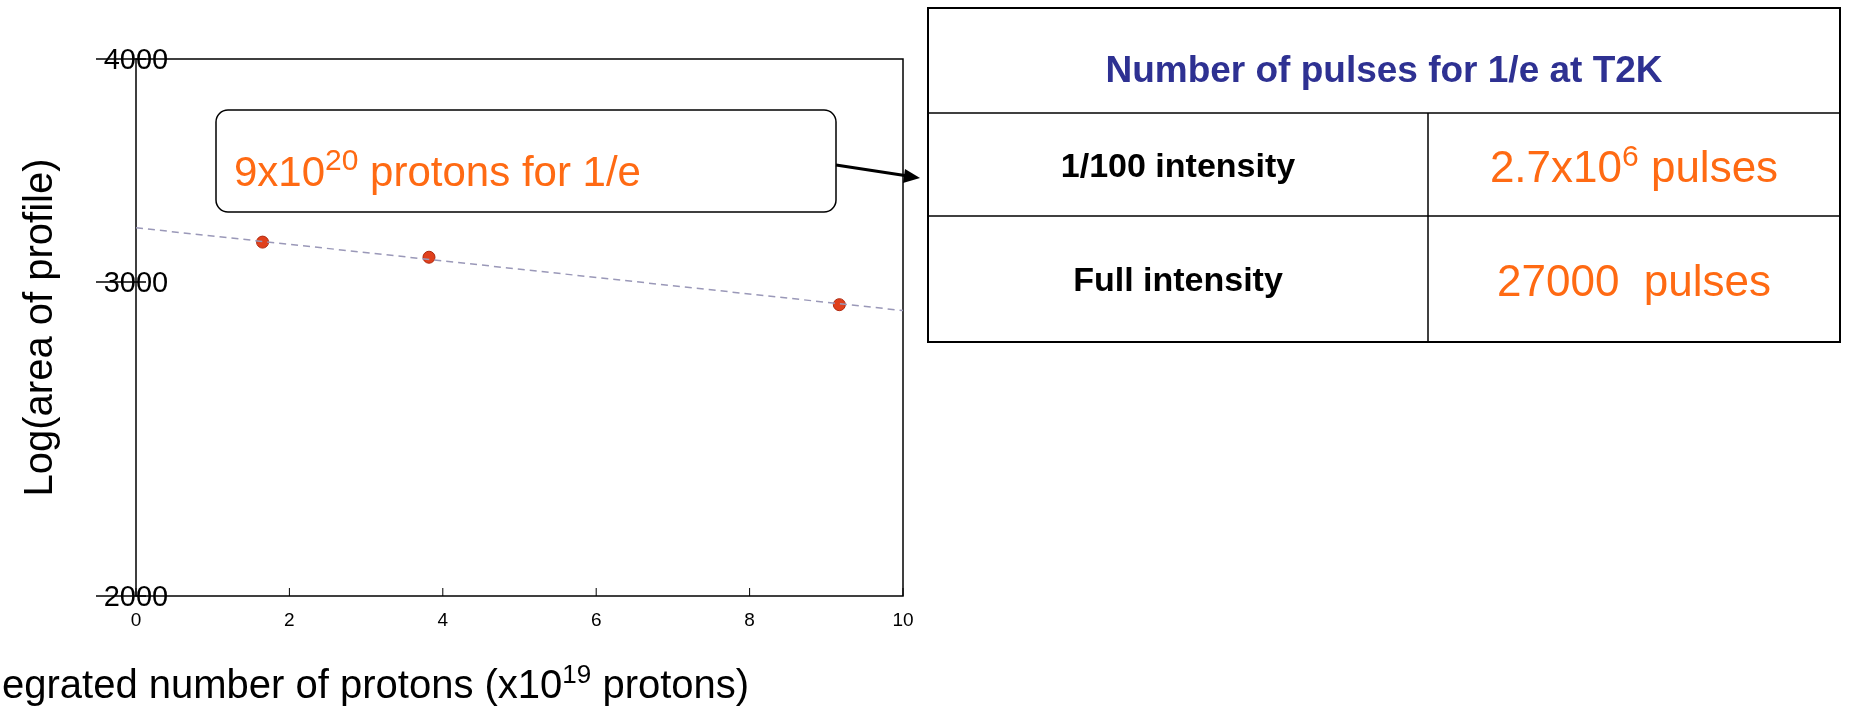 This screenshot has height=713, width=1850. What do you see at coordinates (596, 619) in the screenshot?
I see `x-tick-label: 6` at bounding box center [596, 619].